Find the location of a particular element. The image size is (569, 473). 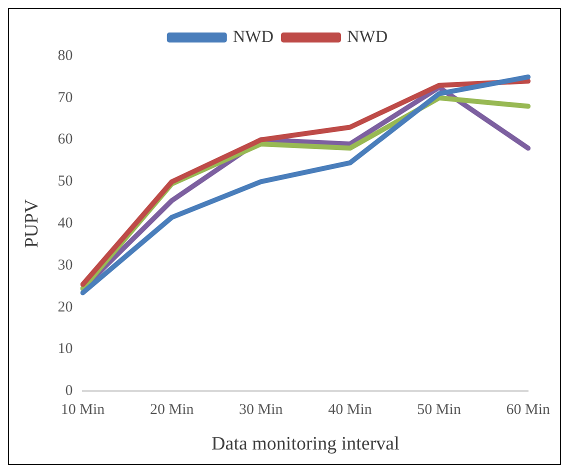

y-tick-label: 20 is located at coordinates (65, 307).